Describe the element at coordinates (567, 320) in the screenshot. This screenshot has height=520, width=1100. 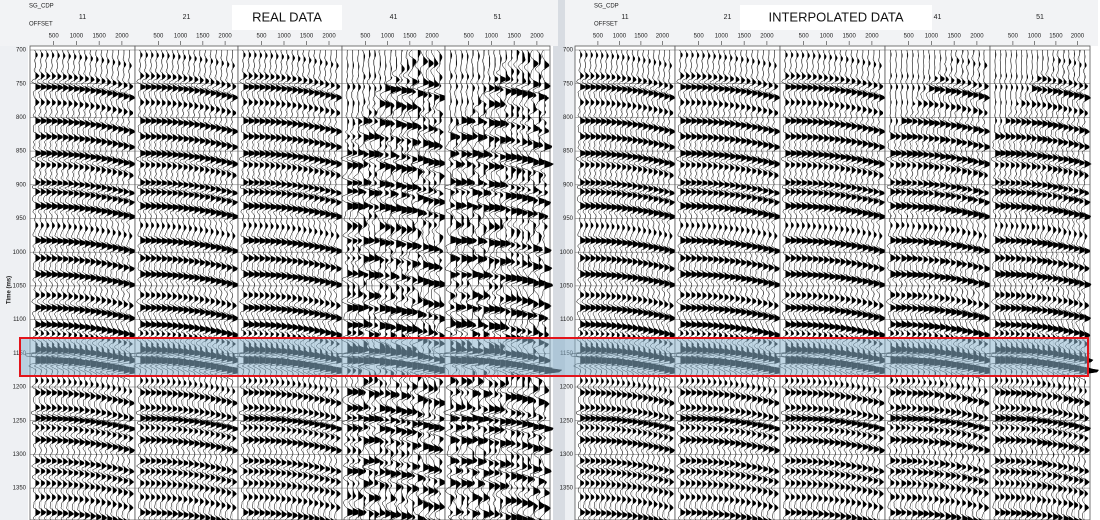
I see `time-tick-label: 1100` at that location.